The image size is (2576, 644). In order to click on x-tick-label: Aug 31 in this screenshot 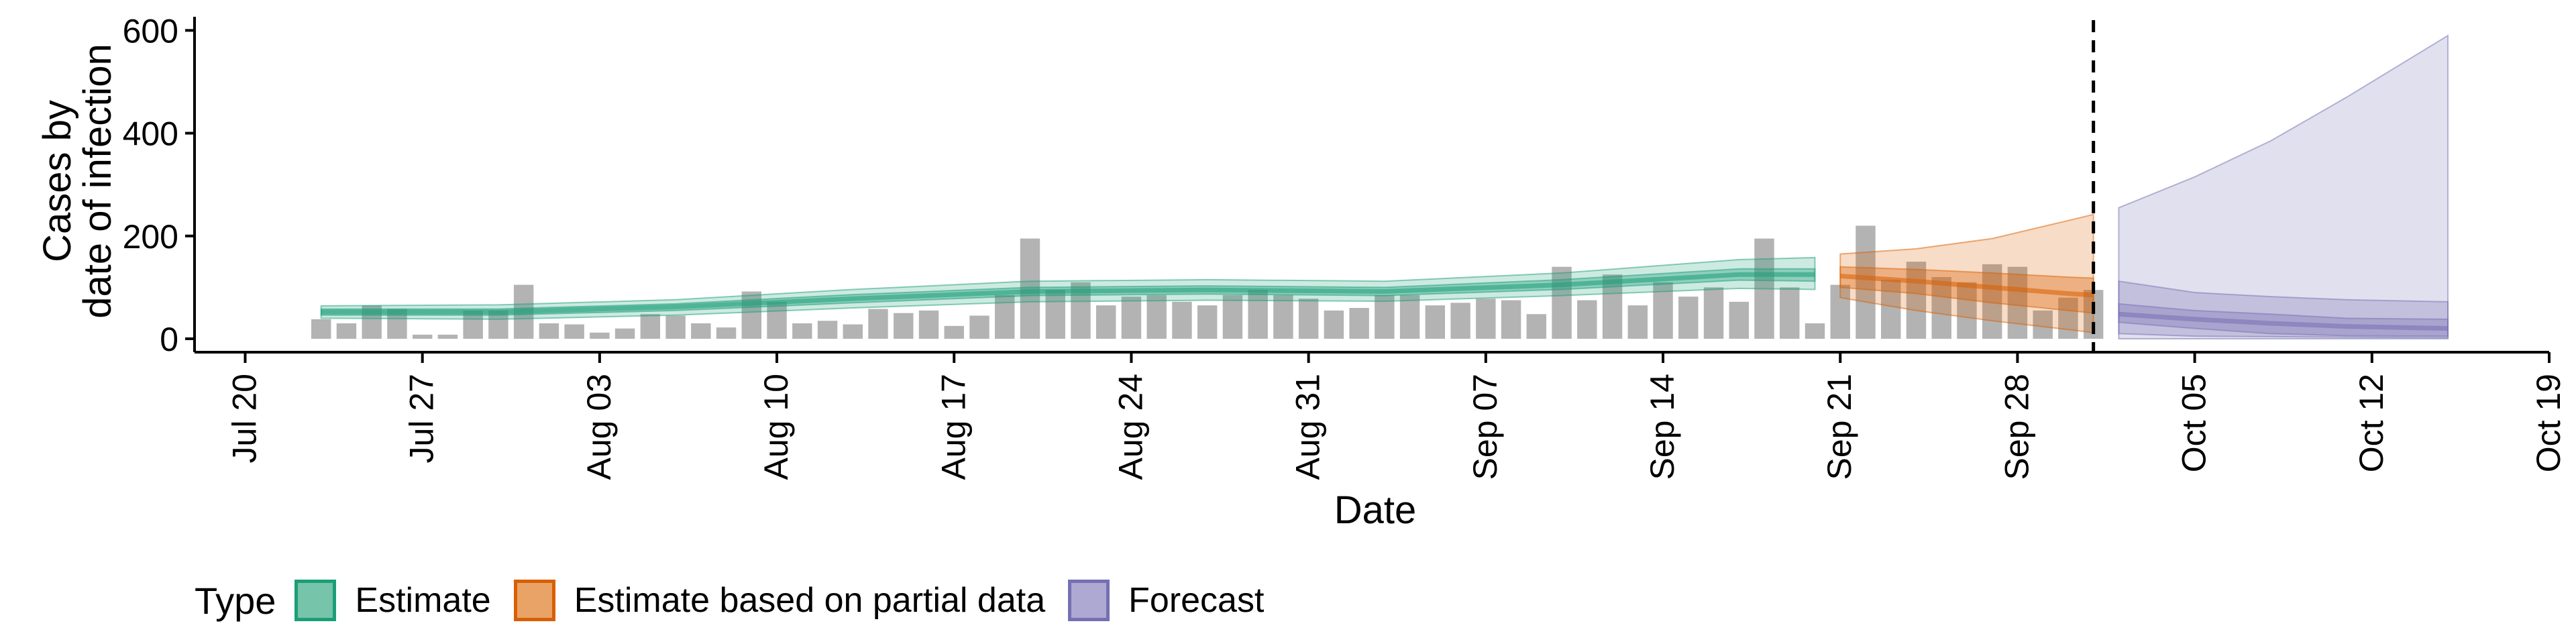, I will do `click(1308, 427)`.